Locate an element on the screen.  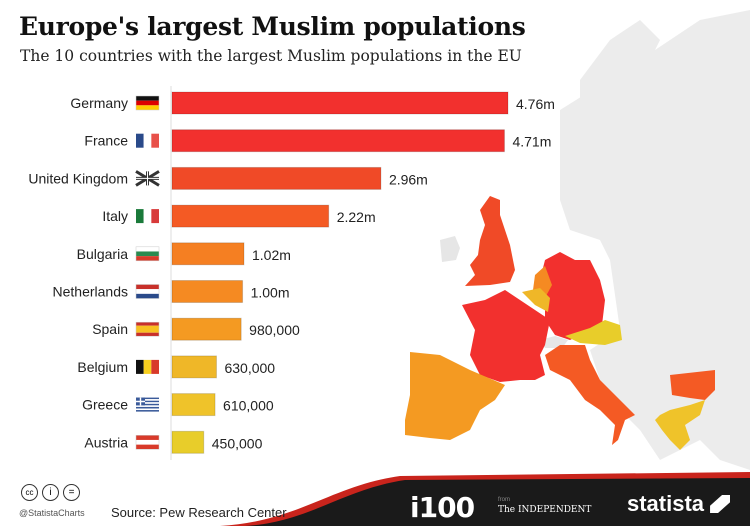
bulgaria-flag is located at coordinates (147, 254).